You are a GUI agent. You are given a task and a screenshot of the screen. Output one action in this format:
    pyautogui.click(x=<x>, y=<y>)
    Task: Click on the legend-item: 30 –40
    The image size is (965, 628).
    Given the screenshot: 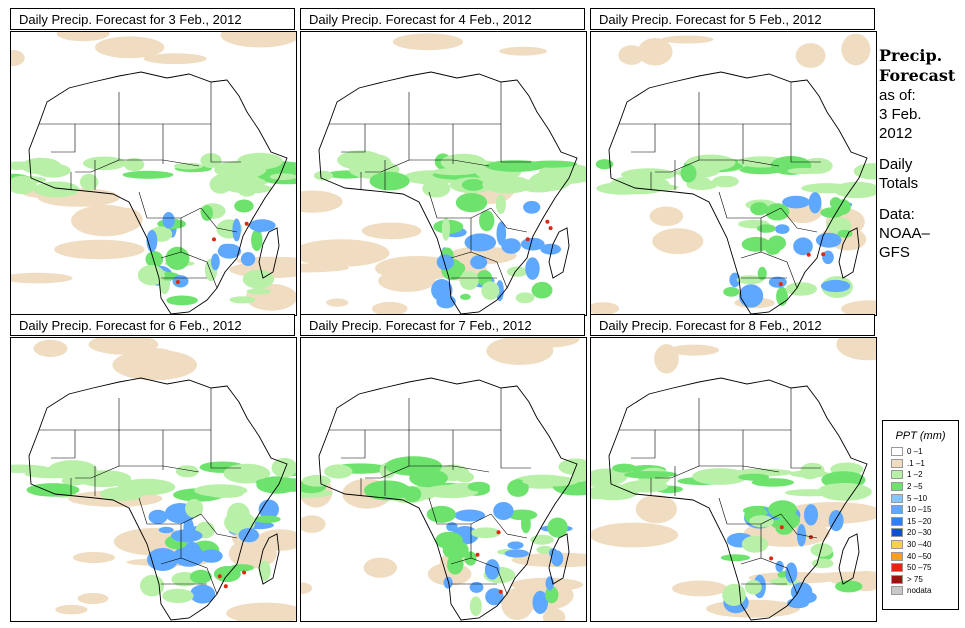 What is the action you would take?
    pyautogui.click(x=920, y=545)
    